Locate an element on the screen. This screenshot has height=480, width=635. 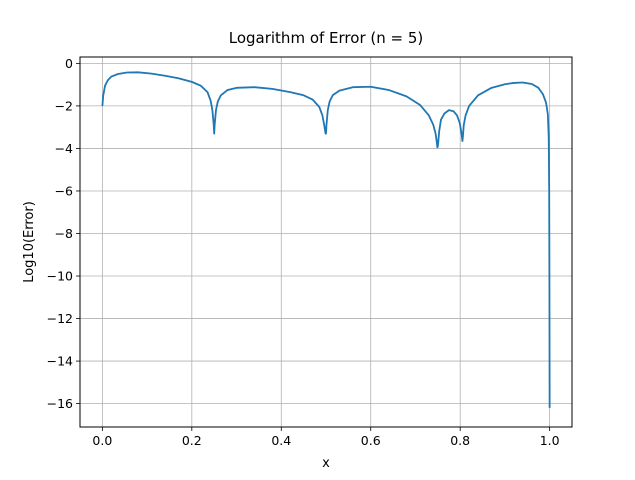
x-tick-label: 0.2 is located at coordinates (192, 440).